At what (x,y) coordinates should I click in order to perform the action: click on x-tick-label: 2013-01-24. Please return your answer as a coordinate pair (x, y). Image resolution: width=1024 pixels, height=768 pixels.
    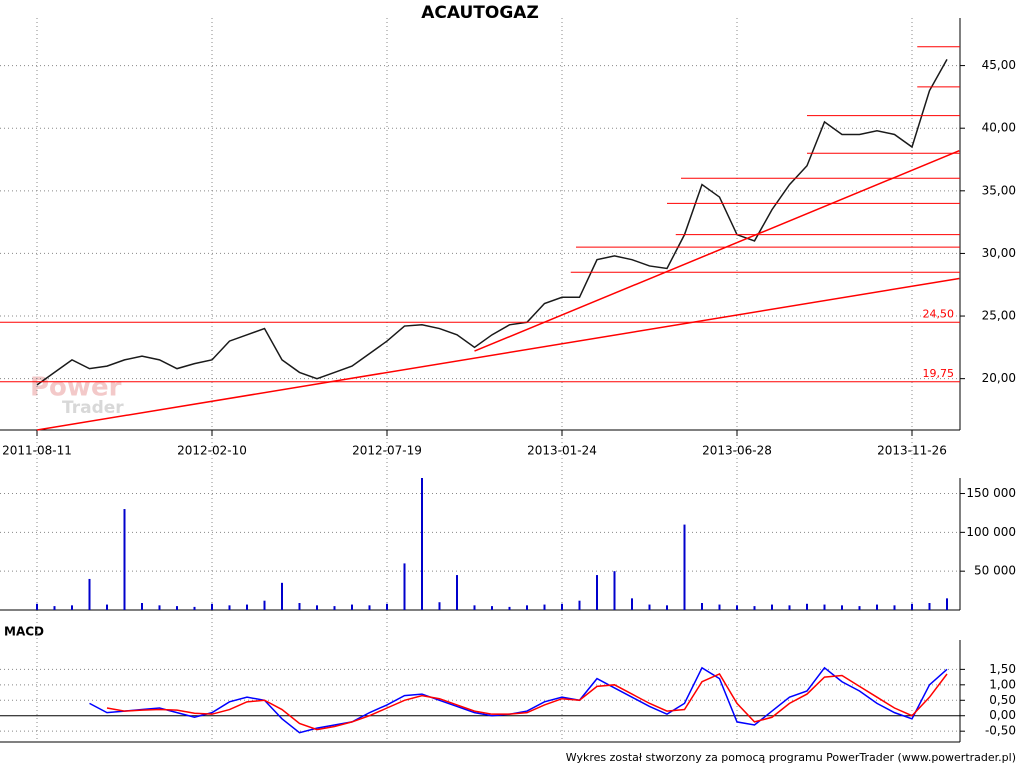
    Looking at the image, I should click on (562, 451).